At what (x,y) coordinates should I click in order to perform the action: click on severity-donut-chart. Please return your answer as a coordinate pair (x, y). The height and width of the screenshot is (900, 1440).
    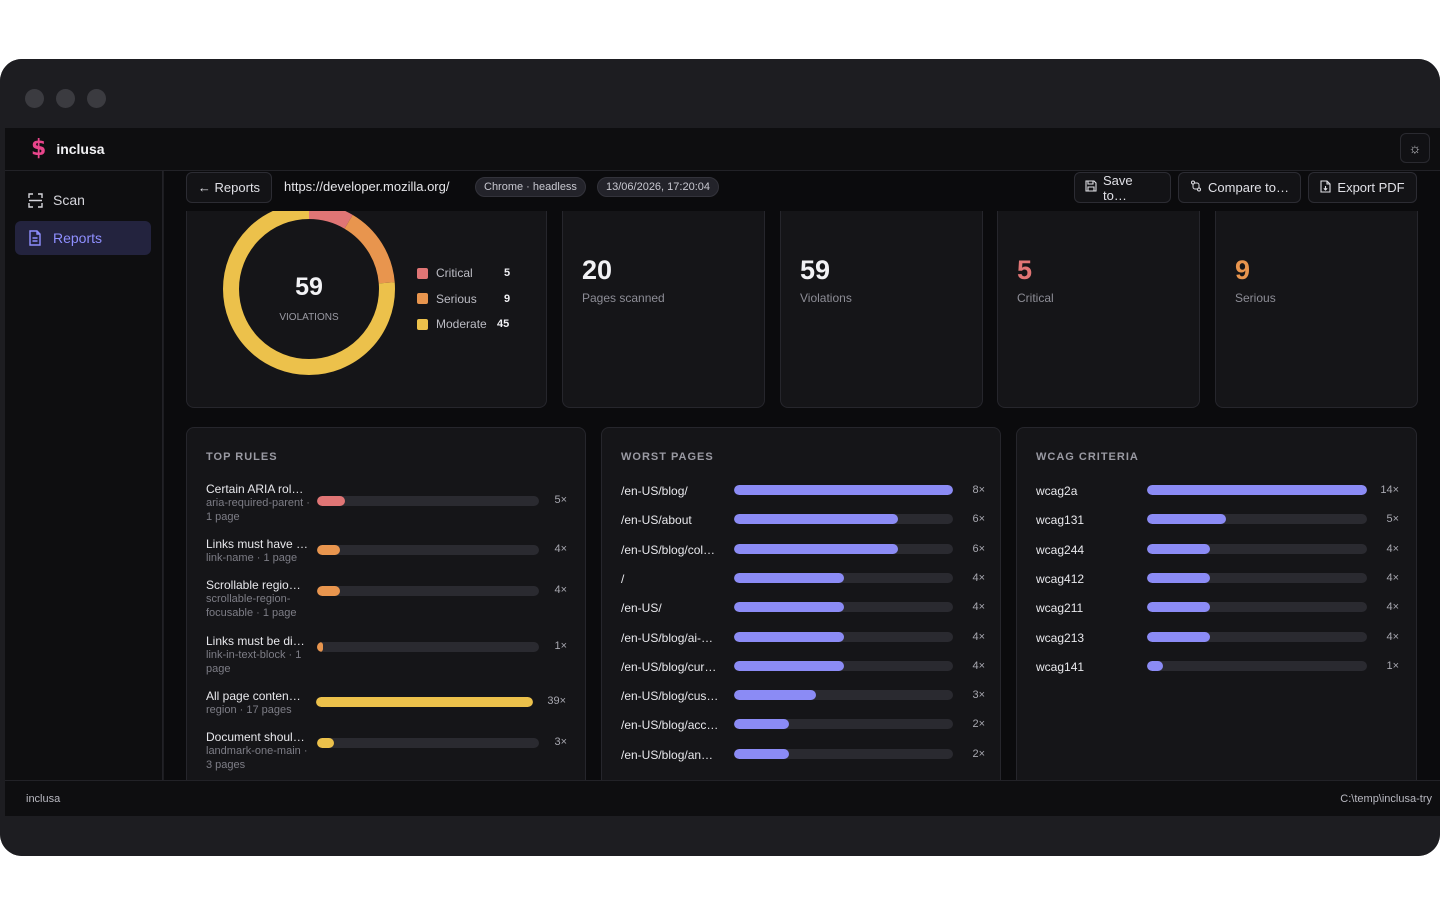
    Looking at the image, I should click on (309, 293).